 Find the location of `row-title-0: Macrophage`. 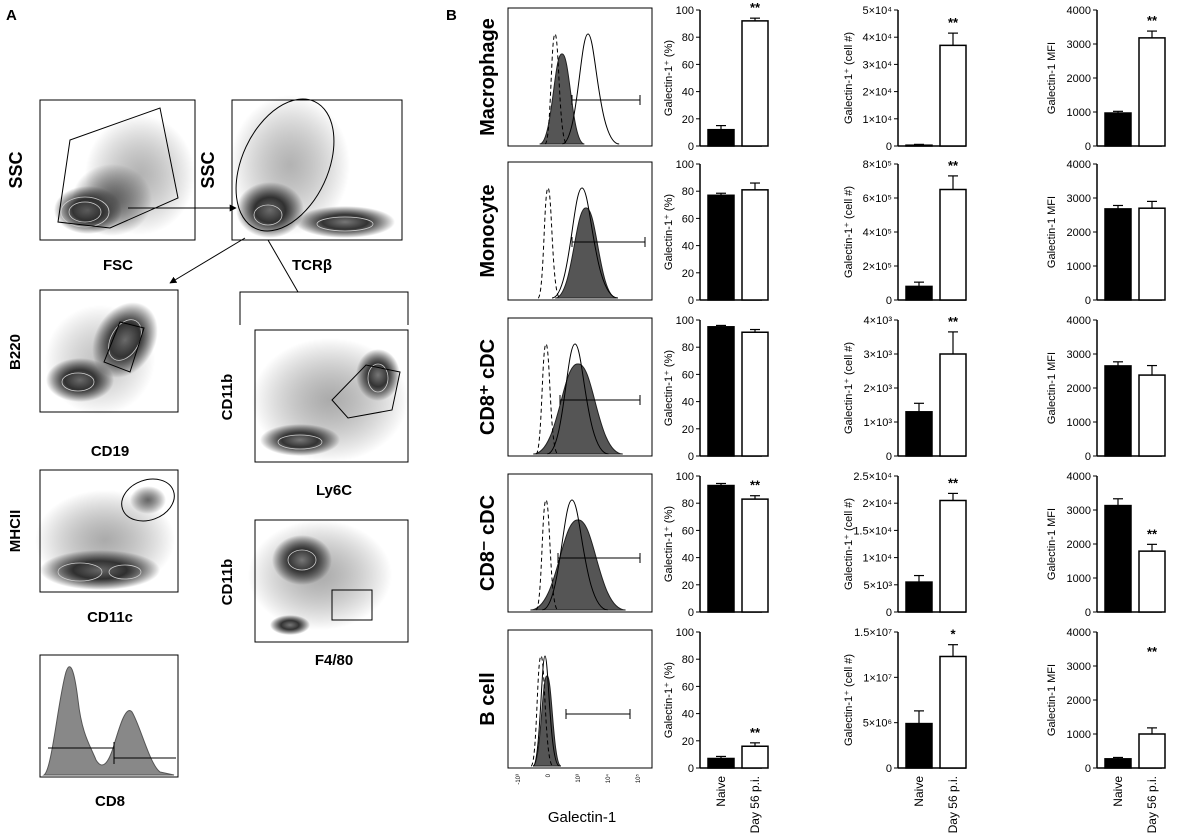

row-title-0: Macrophage is located at coordinates (488, 77).